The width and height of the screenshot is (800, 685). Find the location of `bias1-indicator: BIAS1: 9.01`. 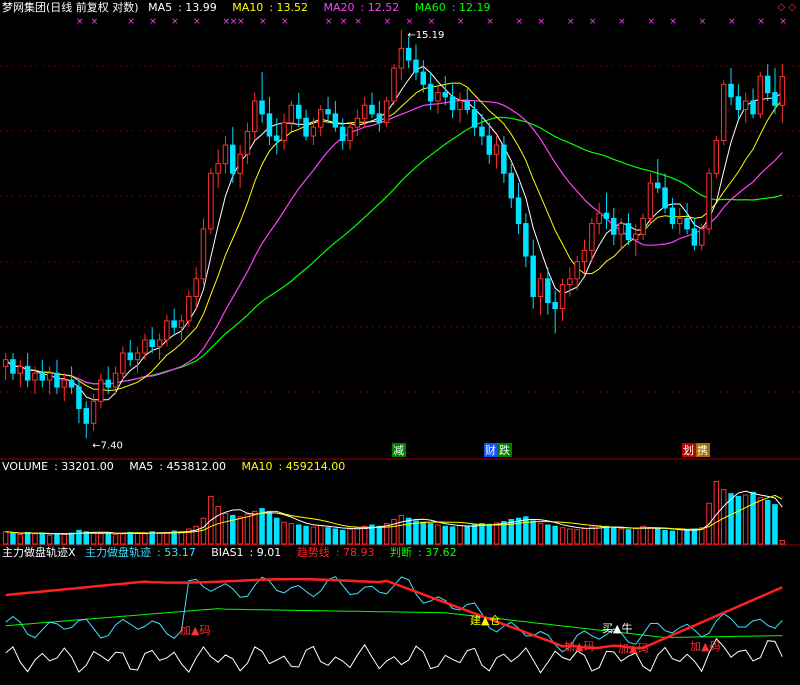

bias1-indicator: BIAS1: 9.01 is located at coordinates (246, 552).